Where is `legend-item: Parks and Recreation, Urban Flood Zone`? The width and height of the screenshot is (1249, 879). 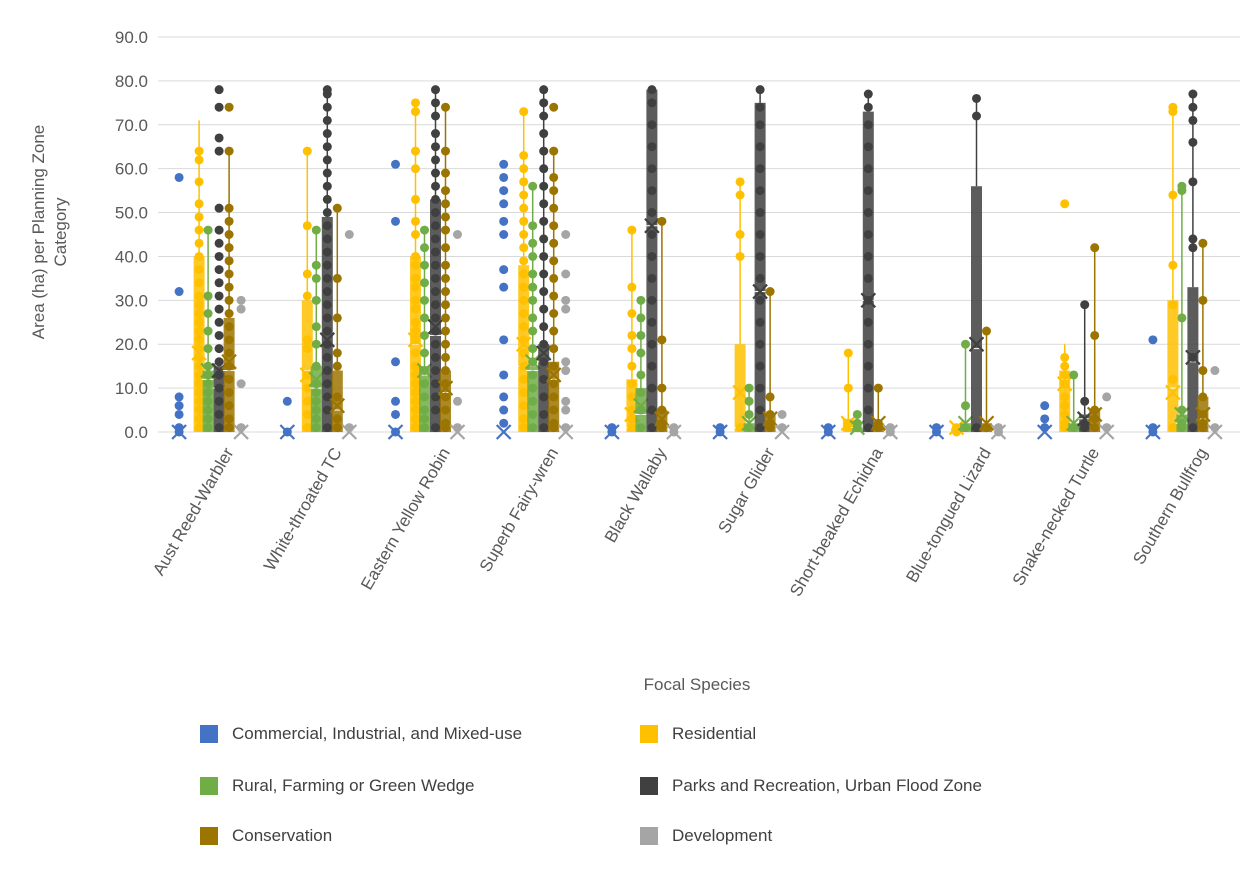
legend-item: Parks and Recreation, Urban Flood Zone is located at coordinates (811, 786).